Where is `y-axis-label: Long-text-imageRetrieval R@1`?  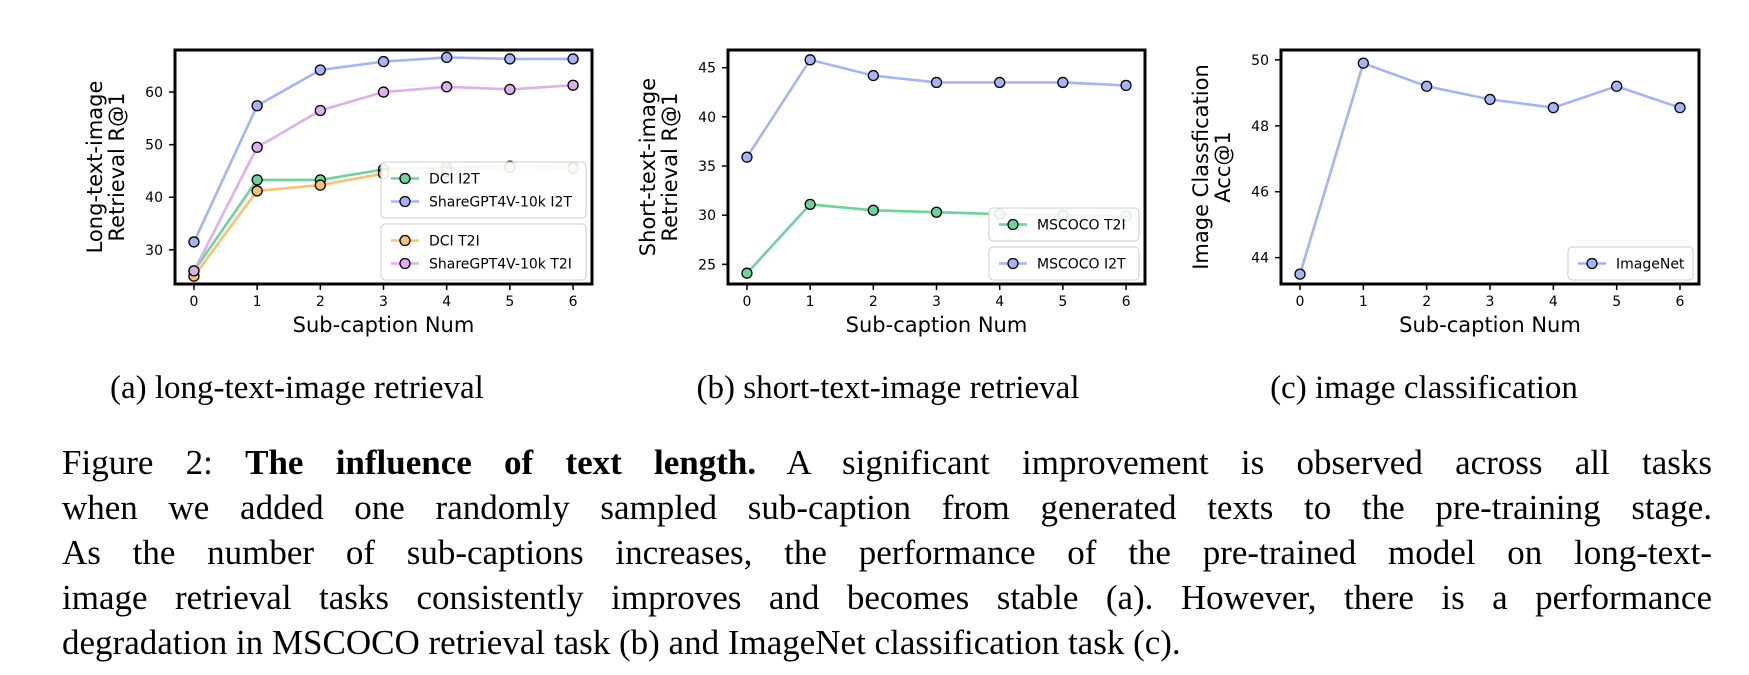 y-axis-label: Long-text-imageRetrieval R@1 is located at coordinates (106, 167).